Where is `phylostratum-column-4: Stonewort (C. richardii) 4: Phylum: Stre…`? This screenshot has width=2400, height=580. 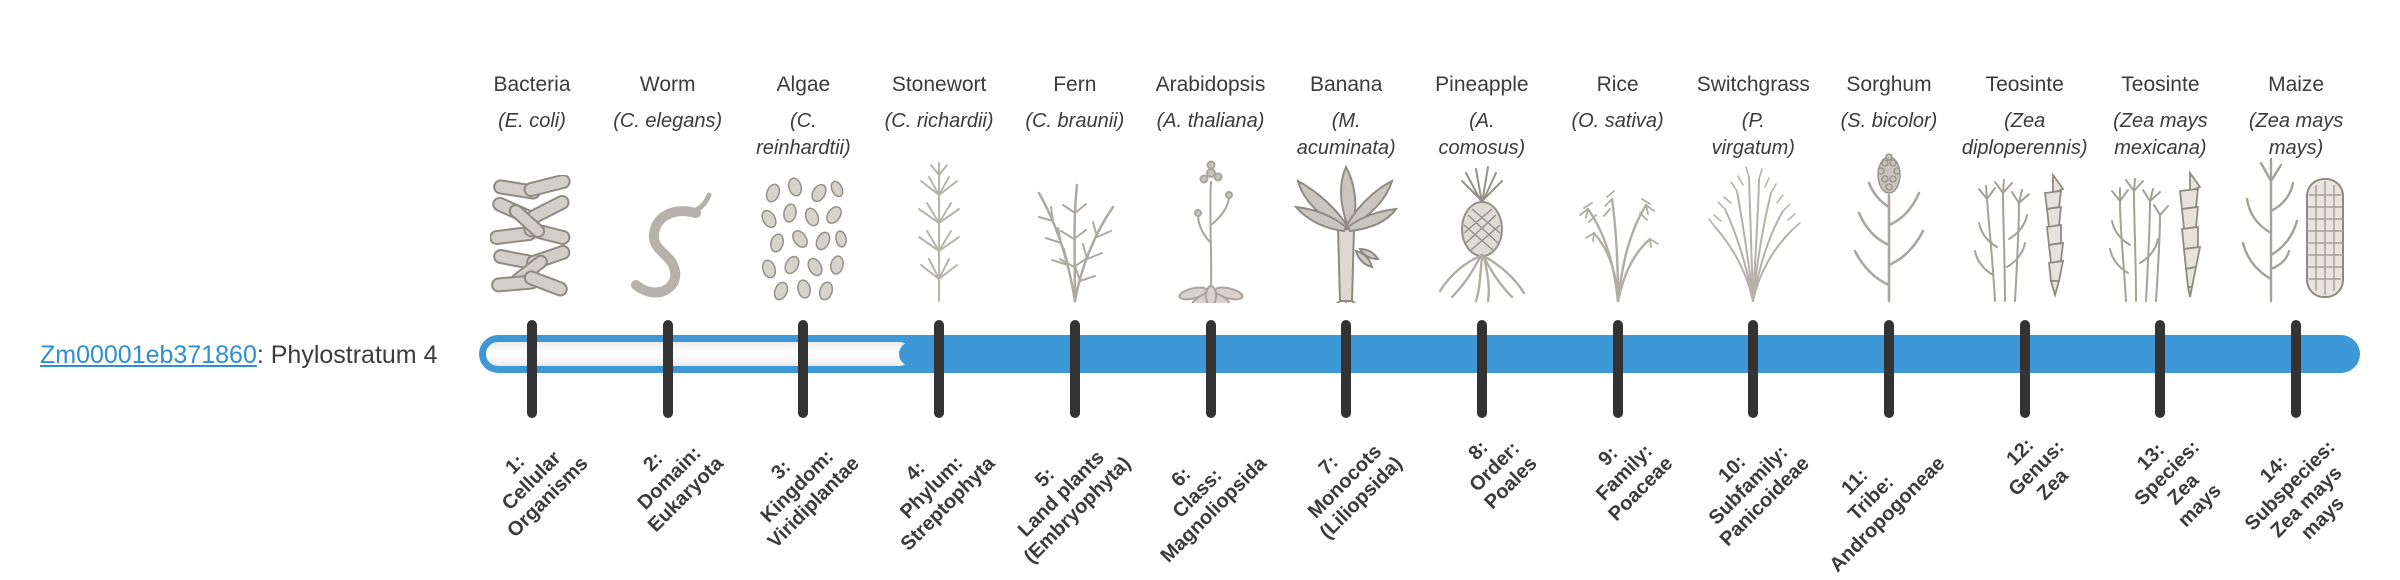 phylostratum-column-4: Stonewort (C. richardii) 4: Phylum: Stre… is located at coordinates (939, 290).